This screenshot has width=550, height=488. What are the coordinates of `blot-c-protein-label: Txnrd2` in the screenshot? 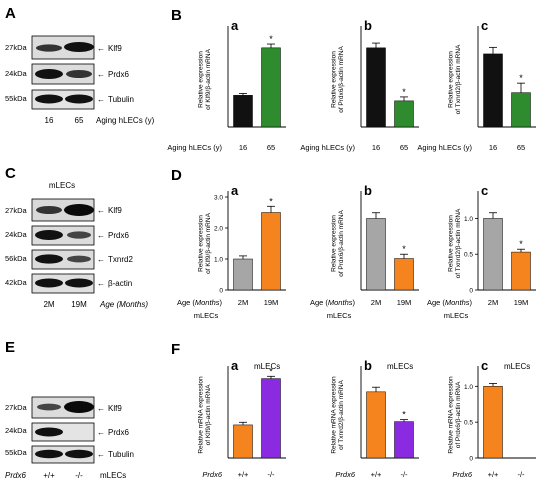 It's located at (120, 259).